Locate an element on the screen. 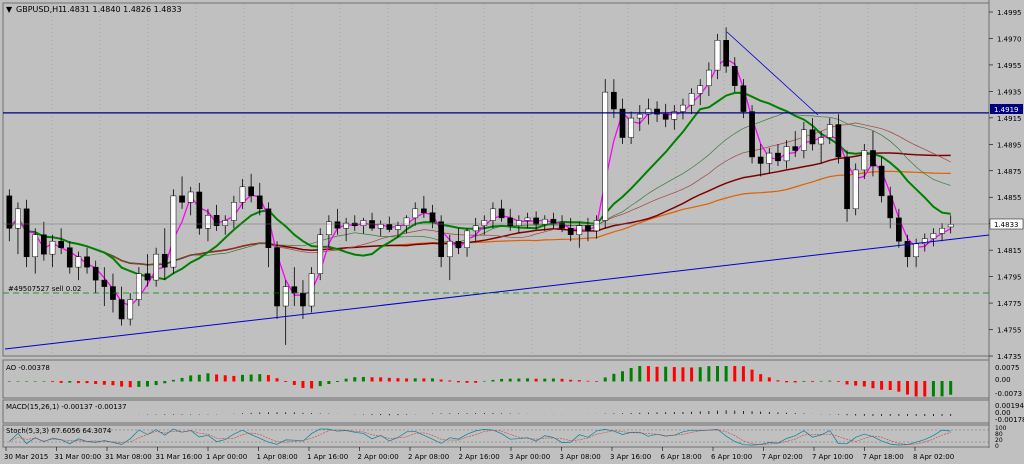  time-tick-label: 1 Apr 00:00 is located at coordinates (226, 457).